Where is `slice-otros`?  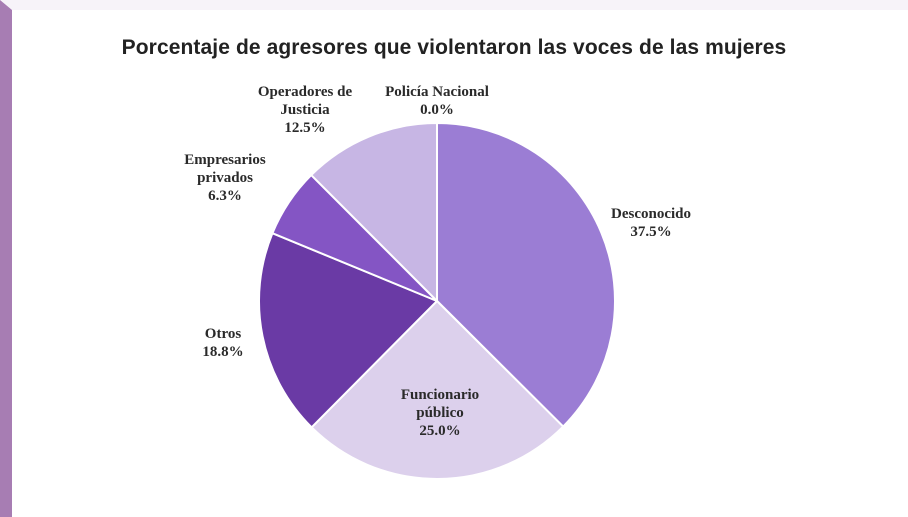
slice-otros is located at coordinates (348, 330).